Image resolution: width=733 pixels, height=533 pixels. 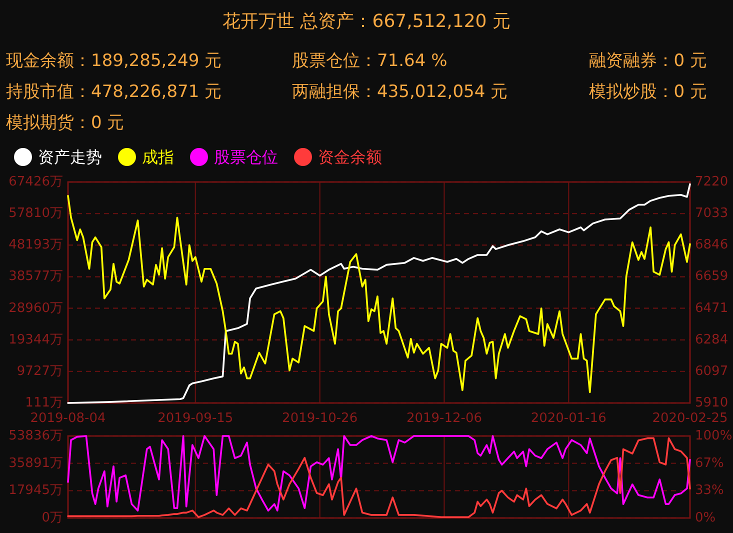 I want to click on y2-tick-label: 6097, so click(x=711, y=371).